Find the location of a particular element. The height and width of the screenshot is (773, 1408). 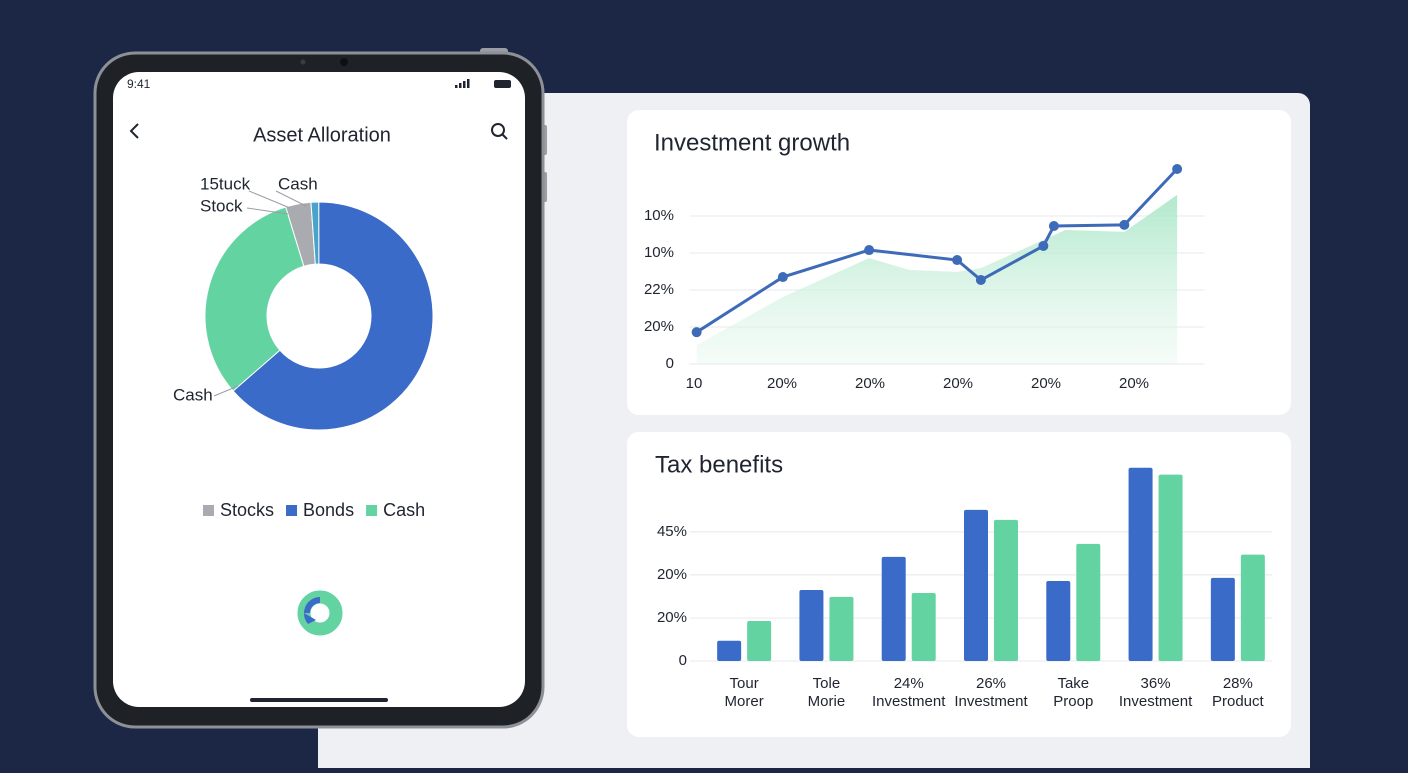

legend-label: Stocks is located at coordinates (247, 510).